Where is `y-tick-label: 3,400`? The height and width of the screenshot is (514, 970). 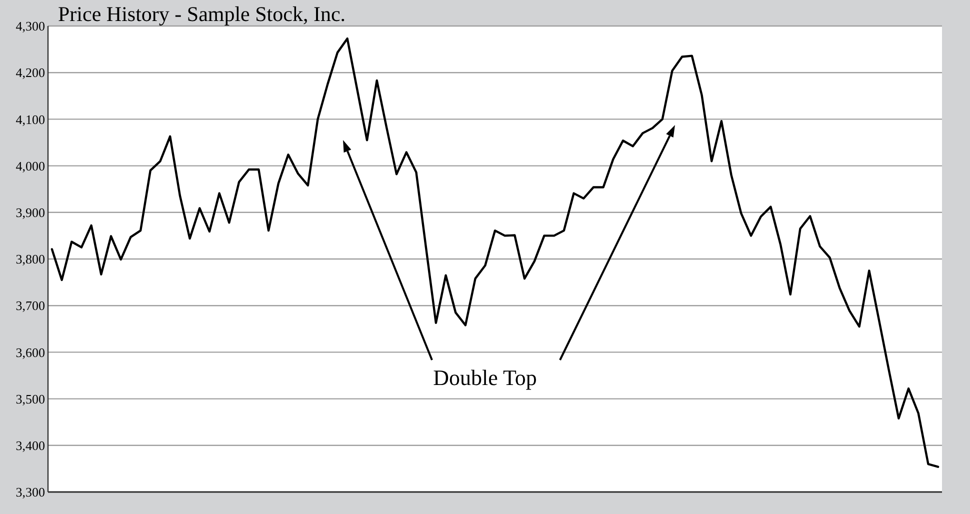
y-tick-label: 3,400 is located at coordinates (30, 445).